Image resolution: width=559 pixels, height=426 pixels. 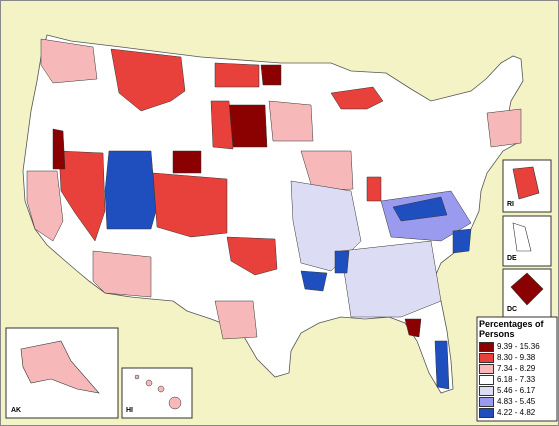 I want to click on region-michigan, so click(x=357, y=98).